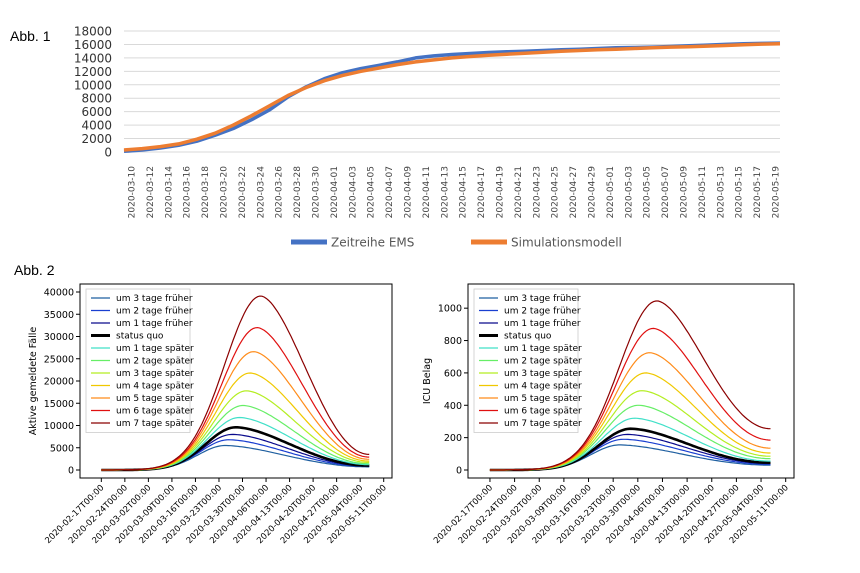 Image resolution: width=860 pixels, height=573 pixels. I want to click on y-tick-label: 12000, so click(93, 72).